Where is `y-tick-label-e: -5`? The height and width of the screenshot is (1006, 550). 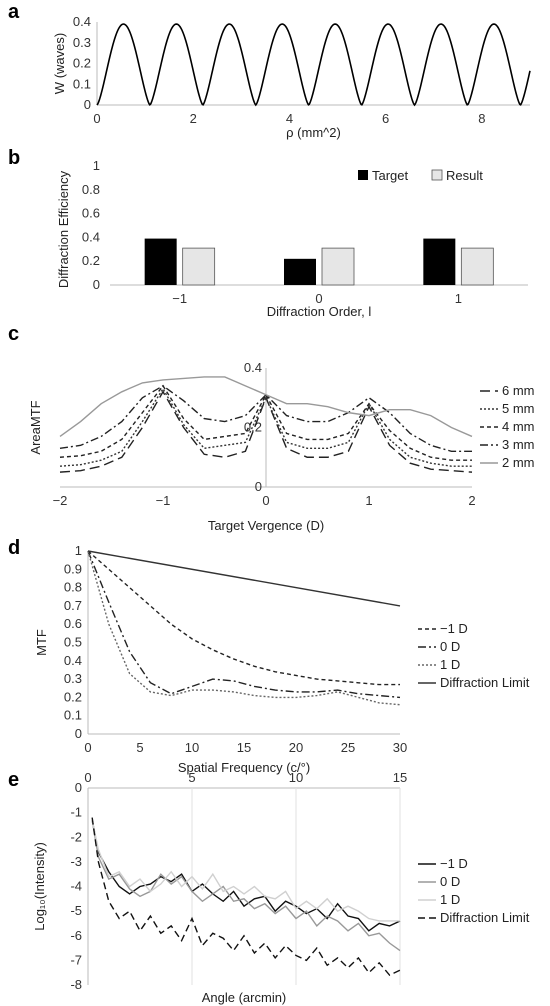
y-tick-label-e: -5 is located at coordinates (76, 910).